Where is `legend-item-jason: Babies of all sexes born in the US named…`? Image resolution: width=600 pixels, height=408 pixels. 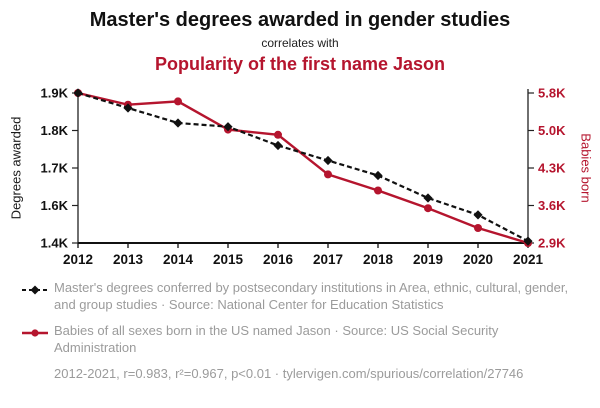
legend-item-jason: Babies of all sexes born in the US named… is located at coordinates (300, 339).